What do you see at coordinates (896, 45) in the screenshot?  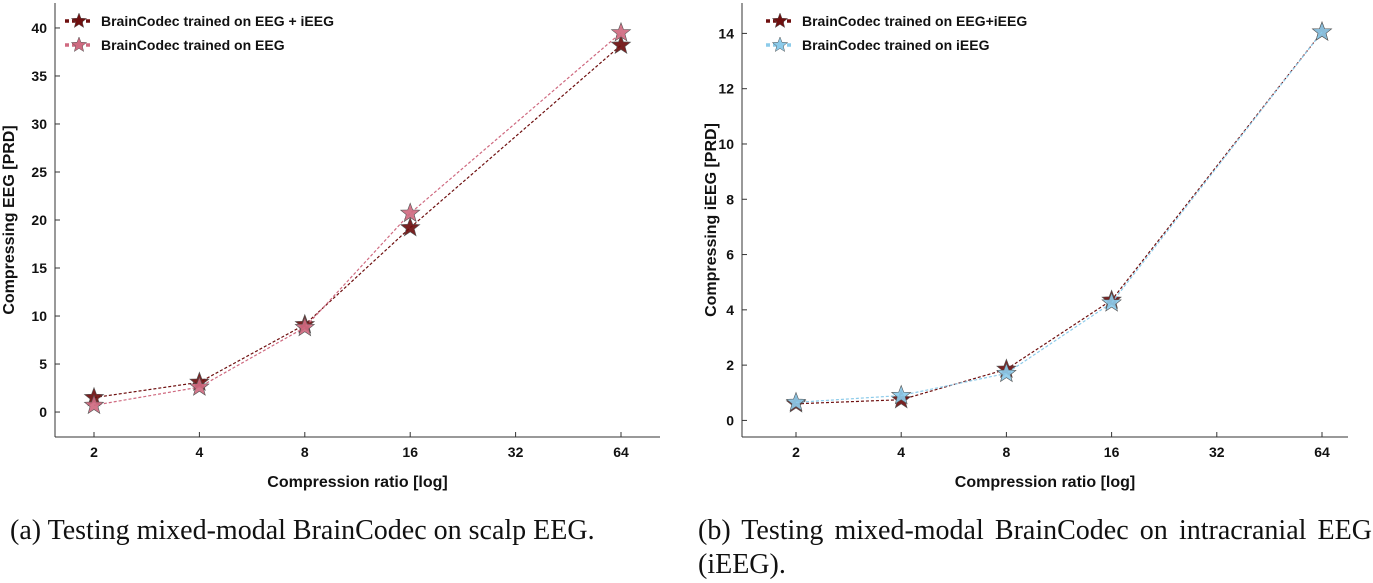 I see `legend-label: BrainCodec trained on iEEG` at bounding box center [896, 45].